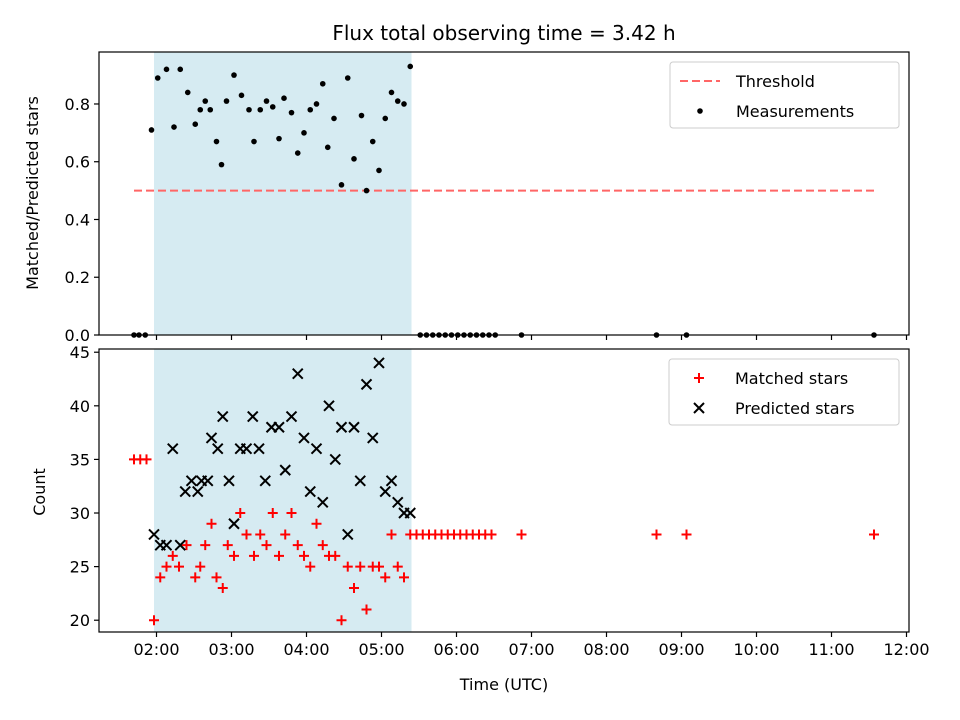 Image resolution: width=960 pixels, height=720 pixels. Describe the element at coordinates (39, 492) in the screenshot. I see `bottom-y-axis-label: Count` at that location.